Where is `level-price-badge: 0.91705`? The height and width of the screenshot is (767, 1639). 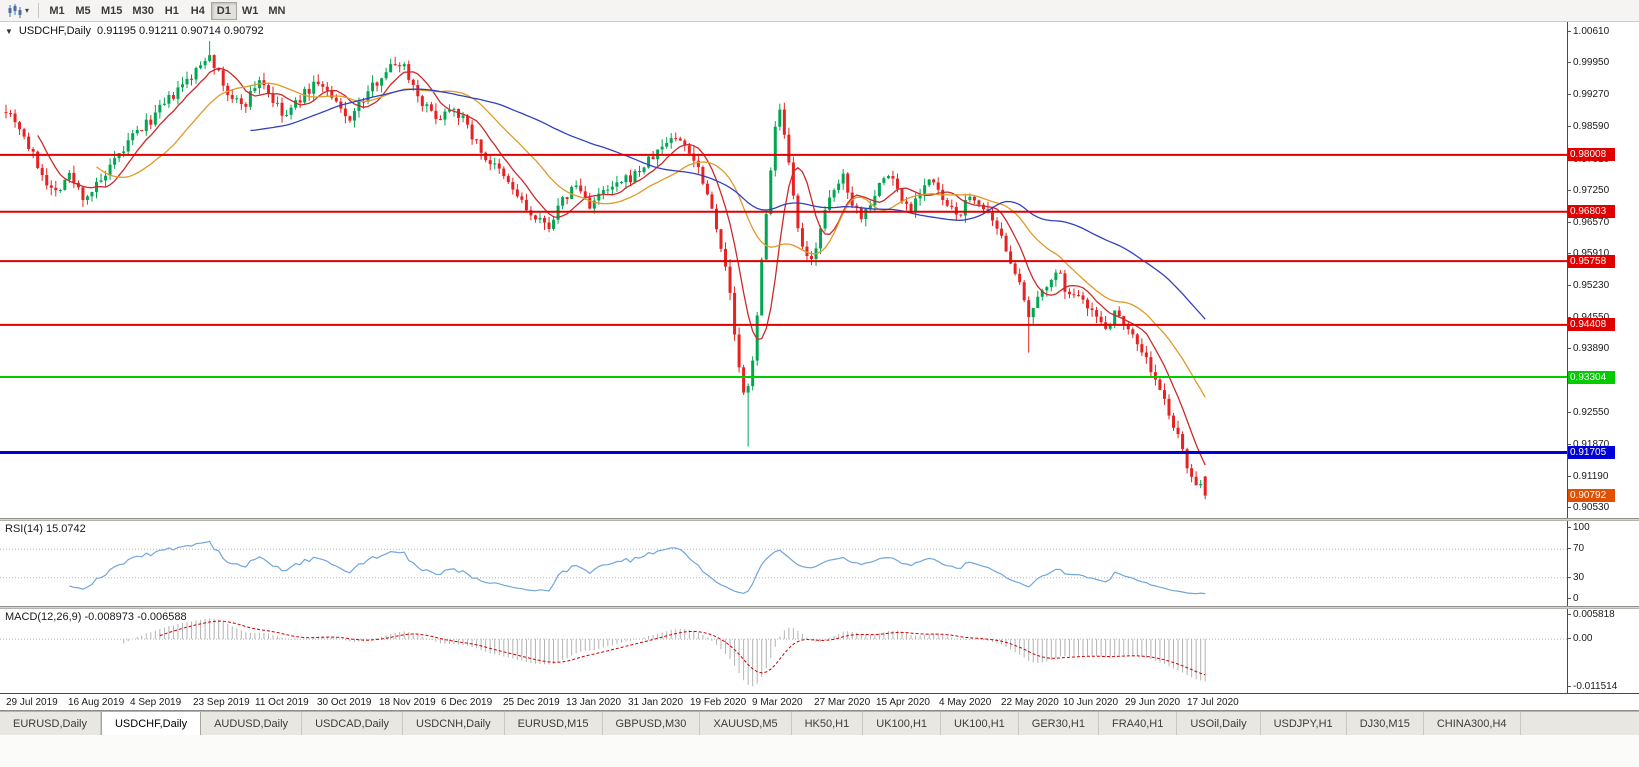 level-price-badge: 0.91705 is located at coordinates (1591, 452).